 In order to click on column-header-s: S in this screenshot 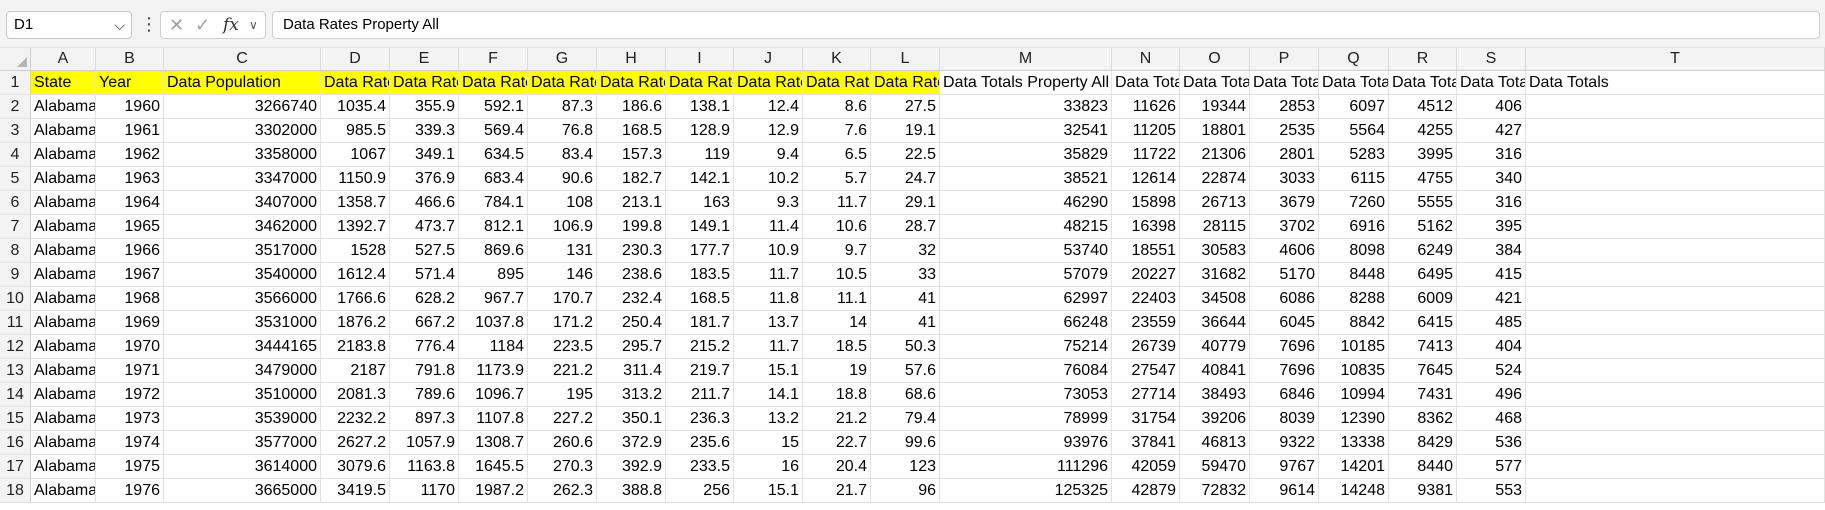, I will do `click(1491, 59)`.